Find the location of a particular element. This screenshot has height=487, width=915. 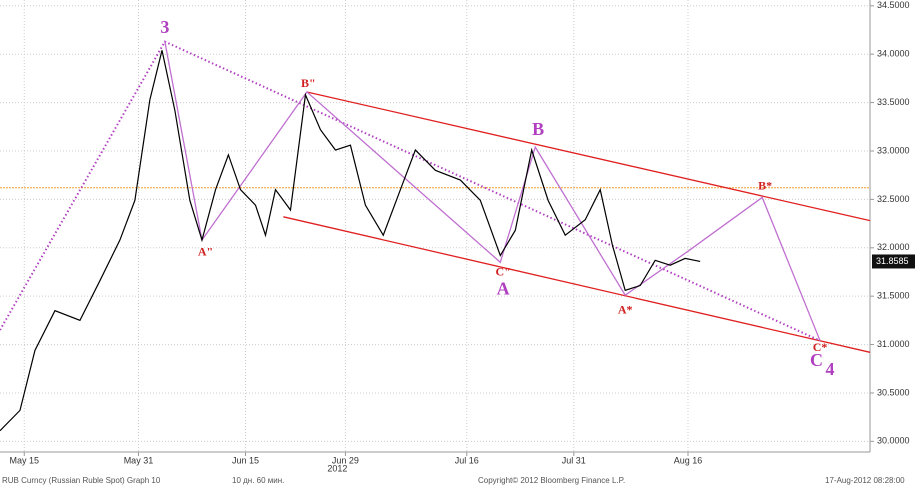

footer-text: 10 дн. 60 мин. is located at coordinates (258, 480).